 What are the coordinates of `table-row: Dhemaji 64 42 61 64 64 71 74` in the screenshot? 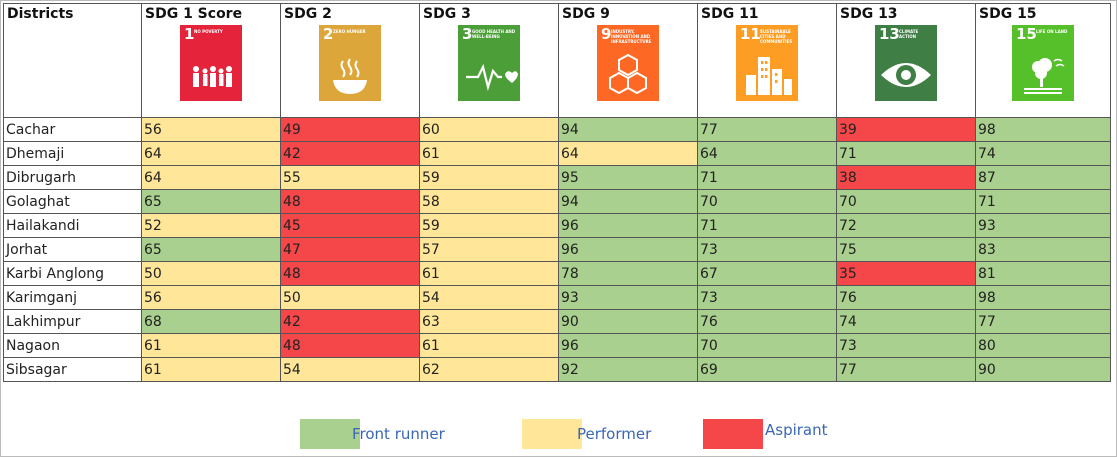 It's located at (557, 153).